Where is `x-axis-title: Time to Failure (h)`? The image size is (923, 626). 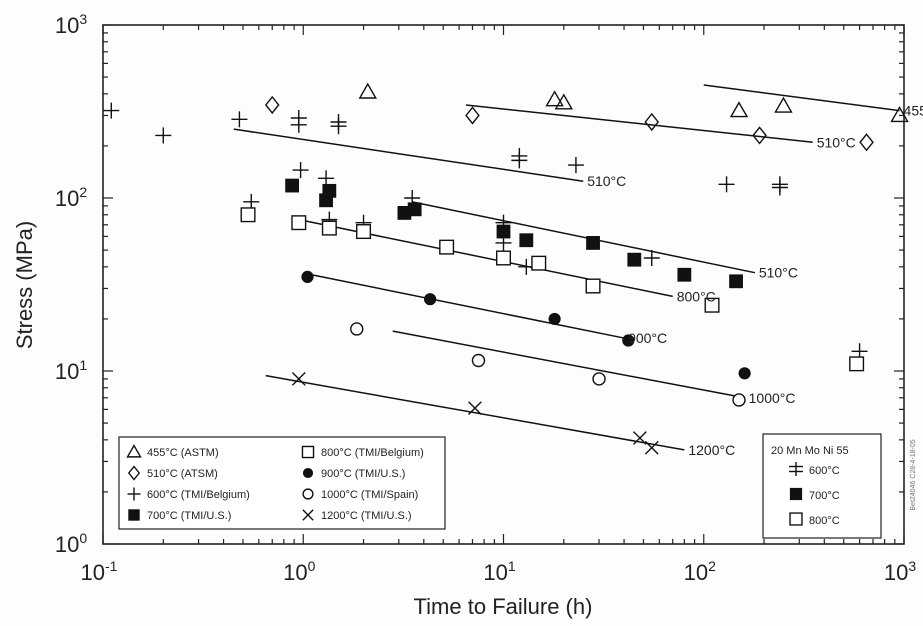 x-axis-title: Time to Failure (h) is located at coordinates (503, 606).